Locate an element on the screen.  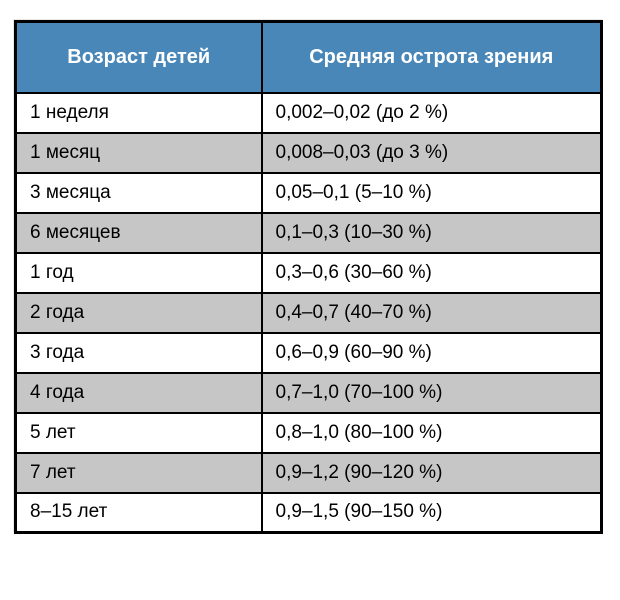
table-row: 3 месяца 0,05–0,1 (5–10 %) is located at coordinates (308, 192).